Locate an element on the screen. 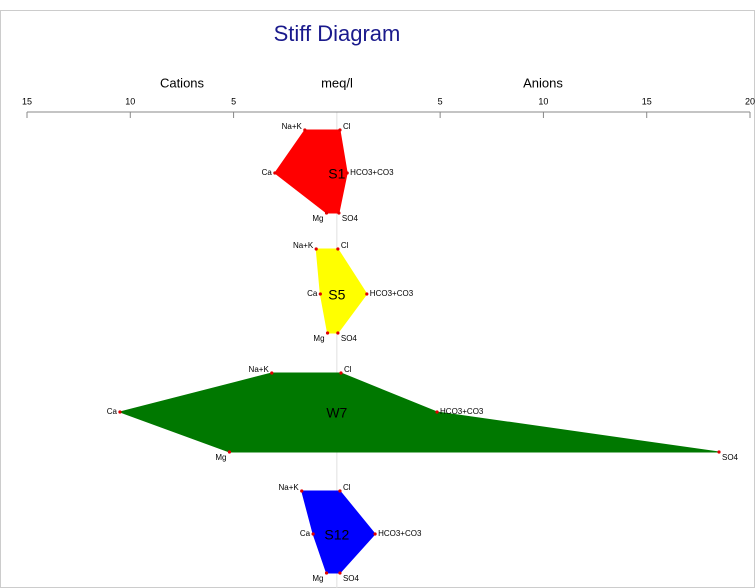 The image size is (755, 588). sample-name: S1 is located at coordinates (336, 174).